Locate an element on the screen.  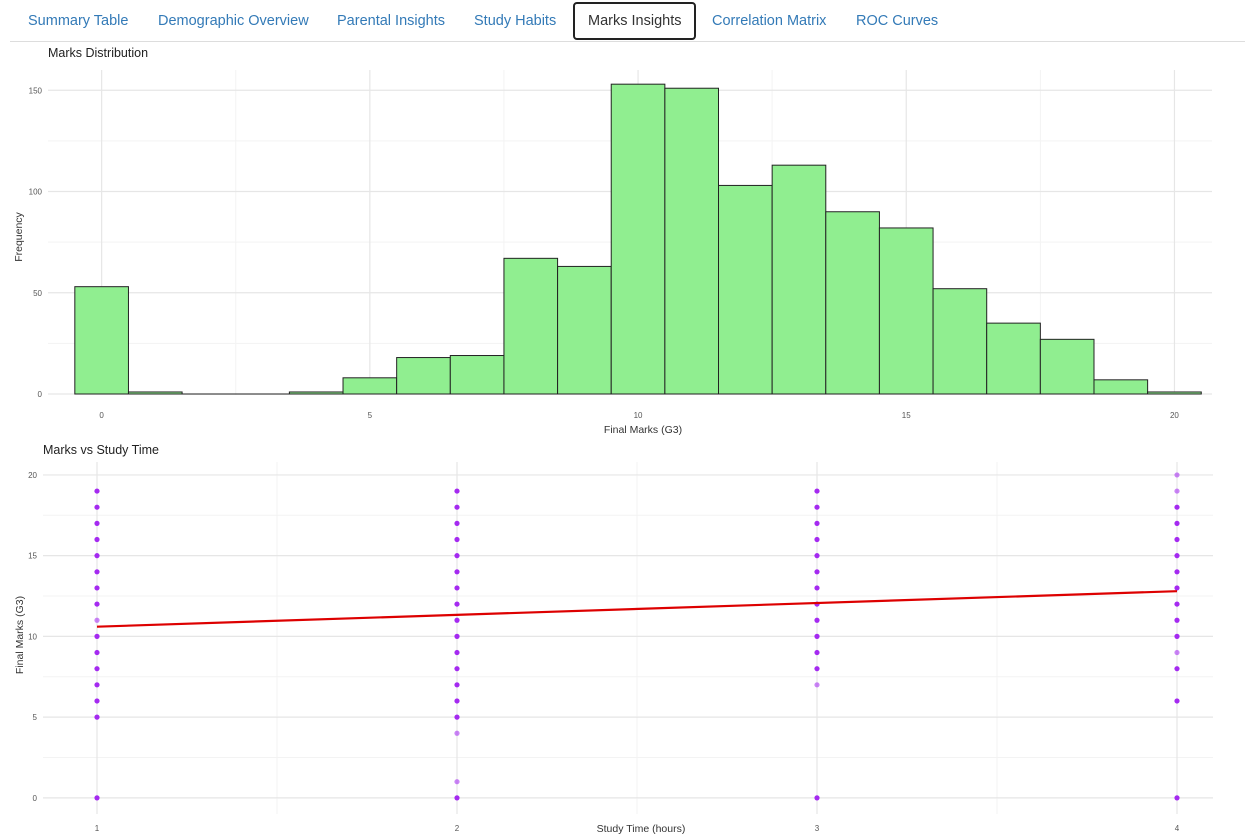
y-axis-label: Final Marks (G3) is located at coordinates (20, 635).